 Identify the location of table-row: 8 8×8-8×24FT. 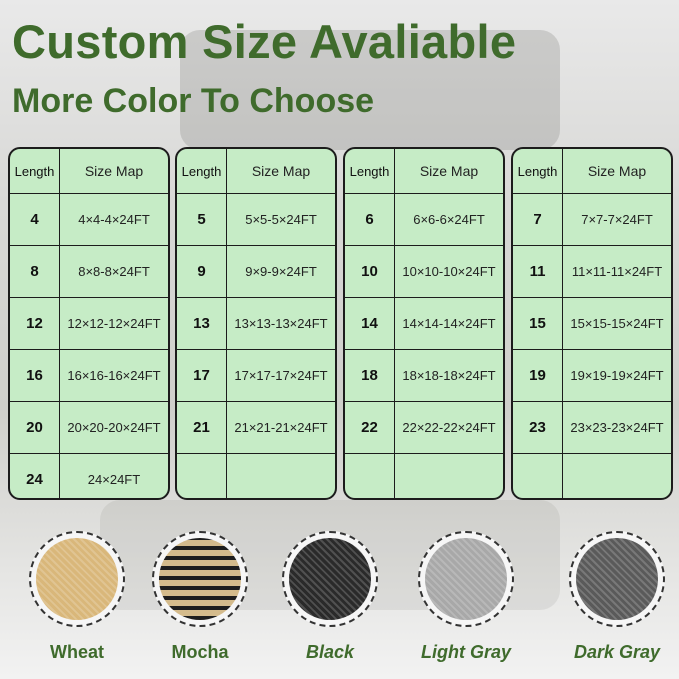
(89, 272).